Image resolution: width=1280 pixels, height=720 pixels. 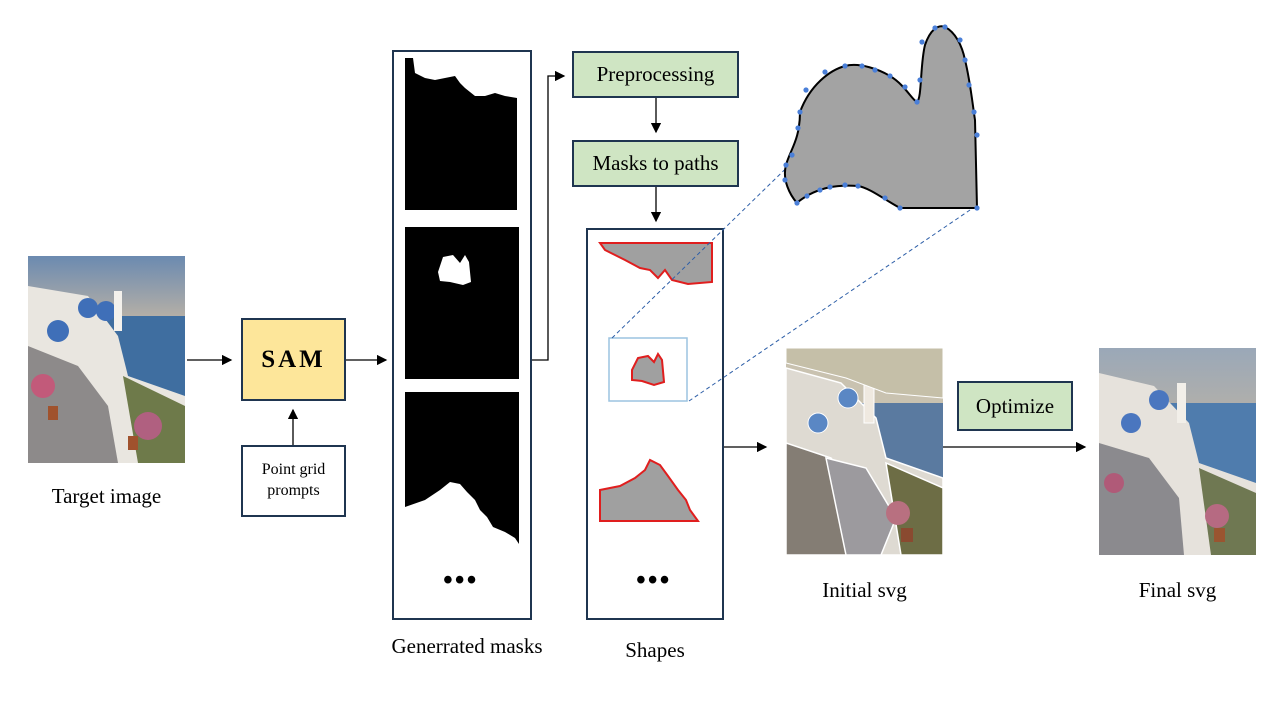 I want to click on control-points, so click(x=881, y=117).